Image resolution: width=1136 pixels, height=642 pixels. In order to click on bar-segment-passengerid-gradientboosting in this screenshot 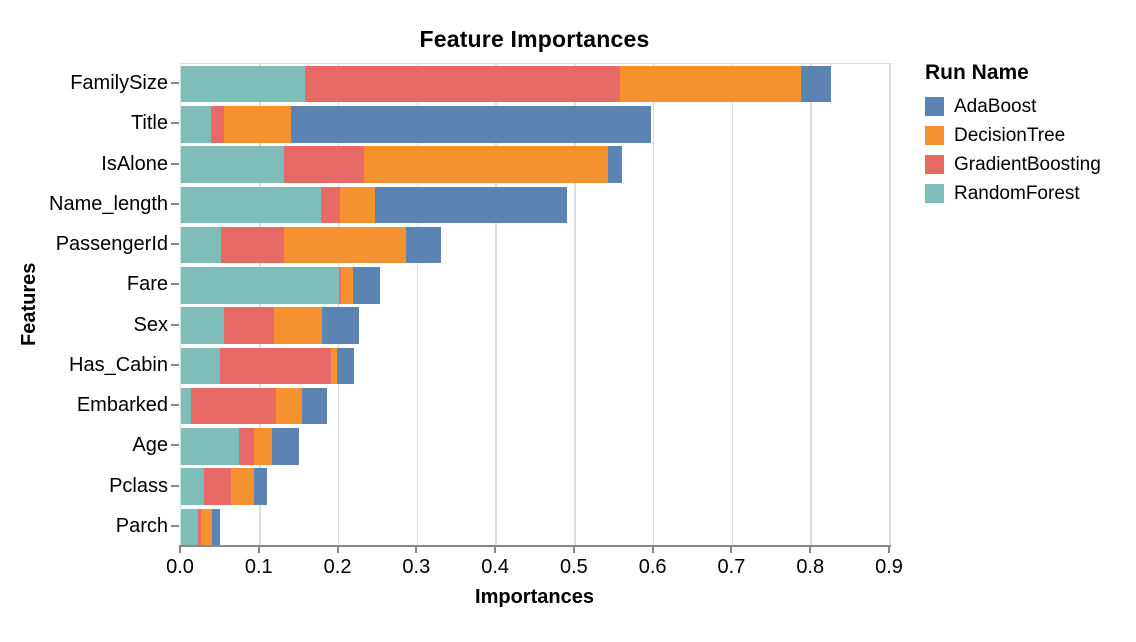, I will do `click(253, 245)`.